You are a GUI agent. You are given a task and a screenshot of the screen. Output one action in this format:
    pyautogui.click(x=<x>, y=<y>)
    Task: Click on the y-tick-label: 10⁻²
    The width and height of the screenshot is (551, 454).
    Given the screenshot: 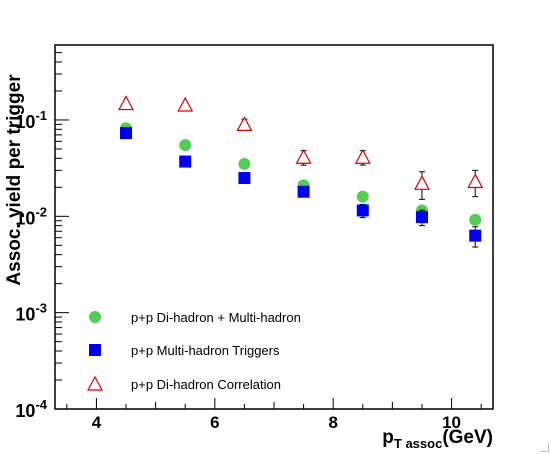 What is the action you would take?
    pyautogui.click(x=31, y=216)
    